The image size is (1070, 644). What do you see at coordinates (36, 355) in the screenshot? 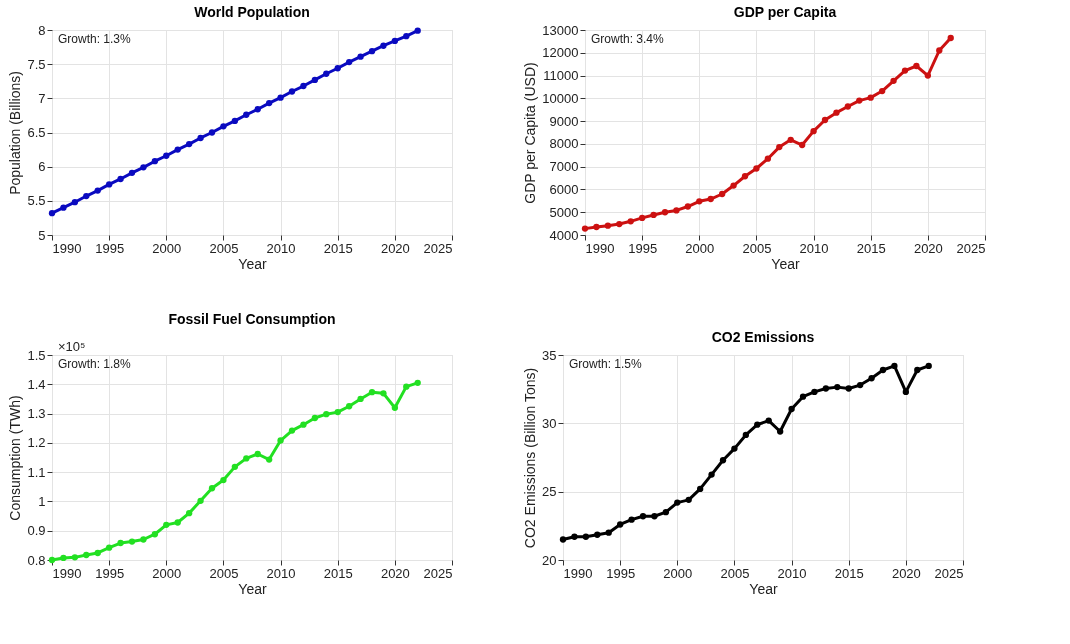
I see `y-tick-label: 1.5` at bounding box center [36, 355].